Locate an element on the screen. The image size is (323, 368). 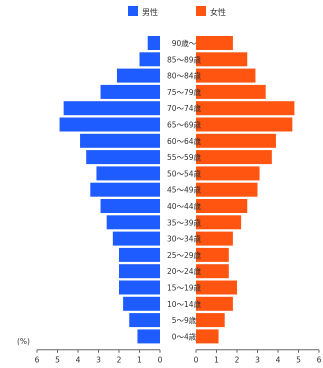
tick-label-female-2: 2 is located at coordinates (237, 360).